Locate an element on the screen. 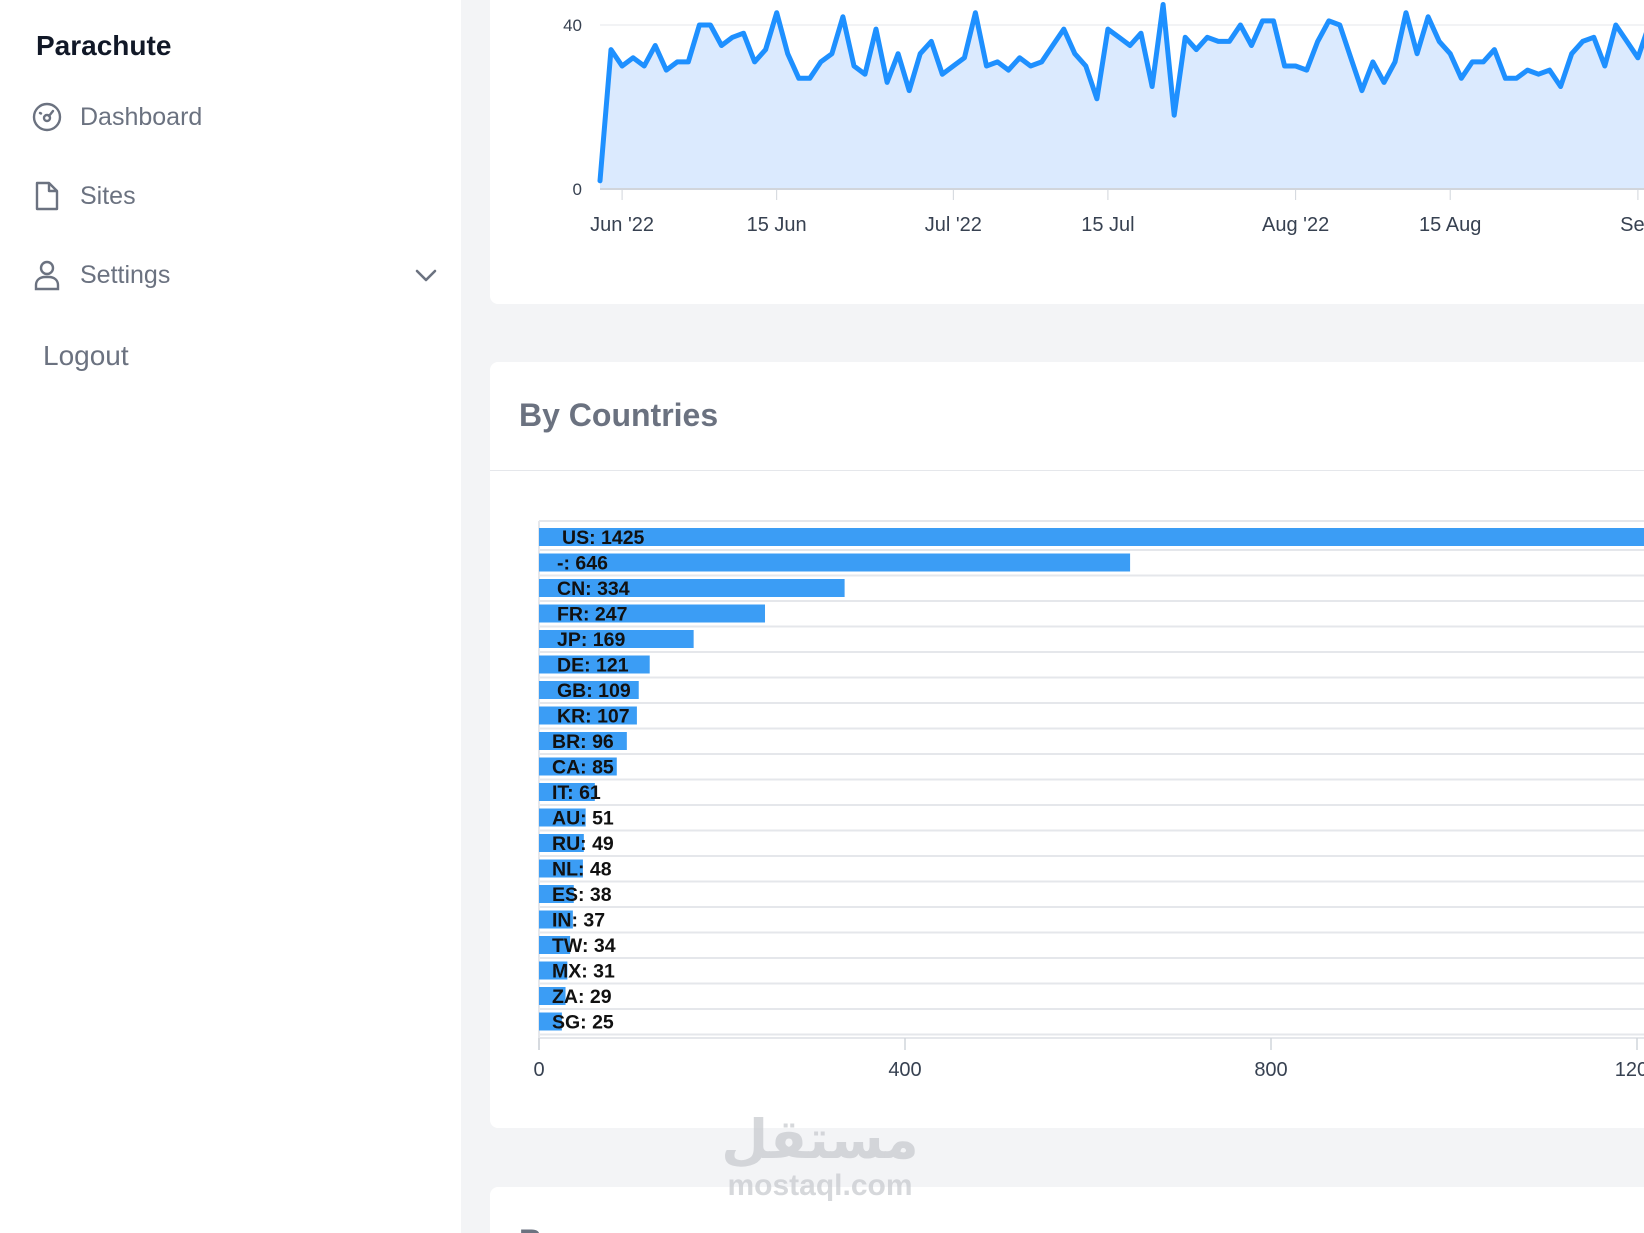  country-bar-label: IN: 37 is located at coordinates (578, 921).